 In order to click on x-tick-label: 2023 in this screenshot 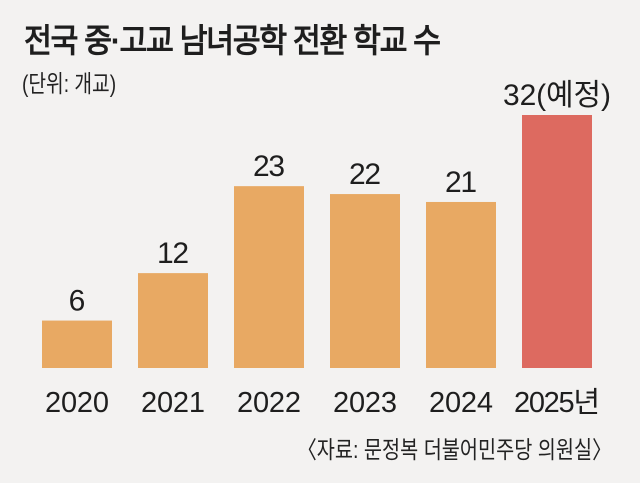, I will do `click(365, 403)`.